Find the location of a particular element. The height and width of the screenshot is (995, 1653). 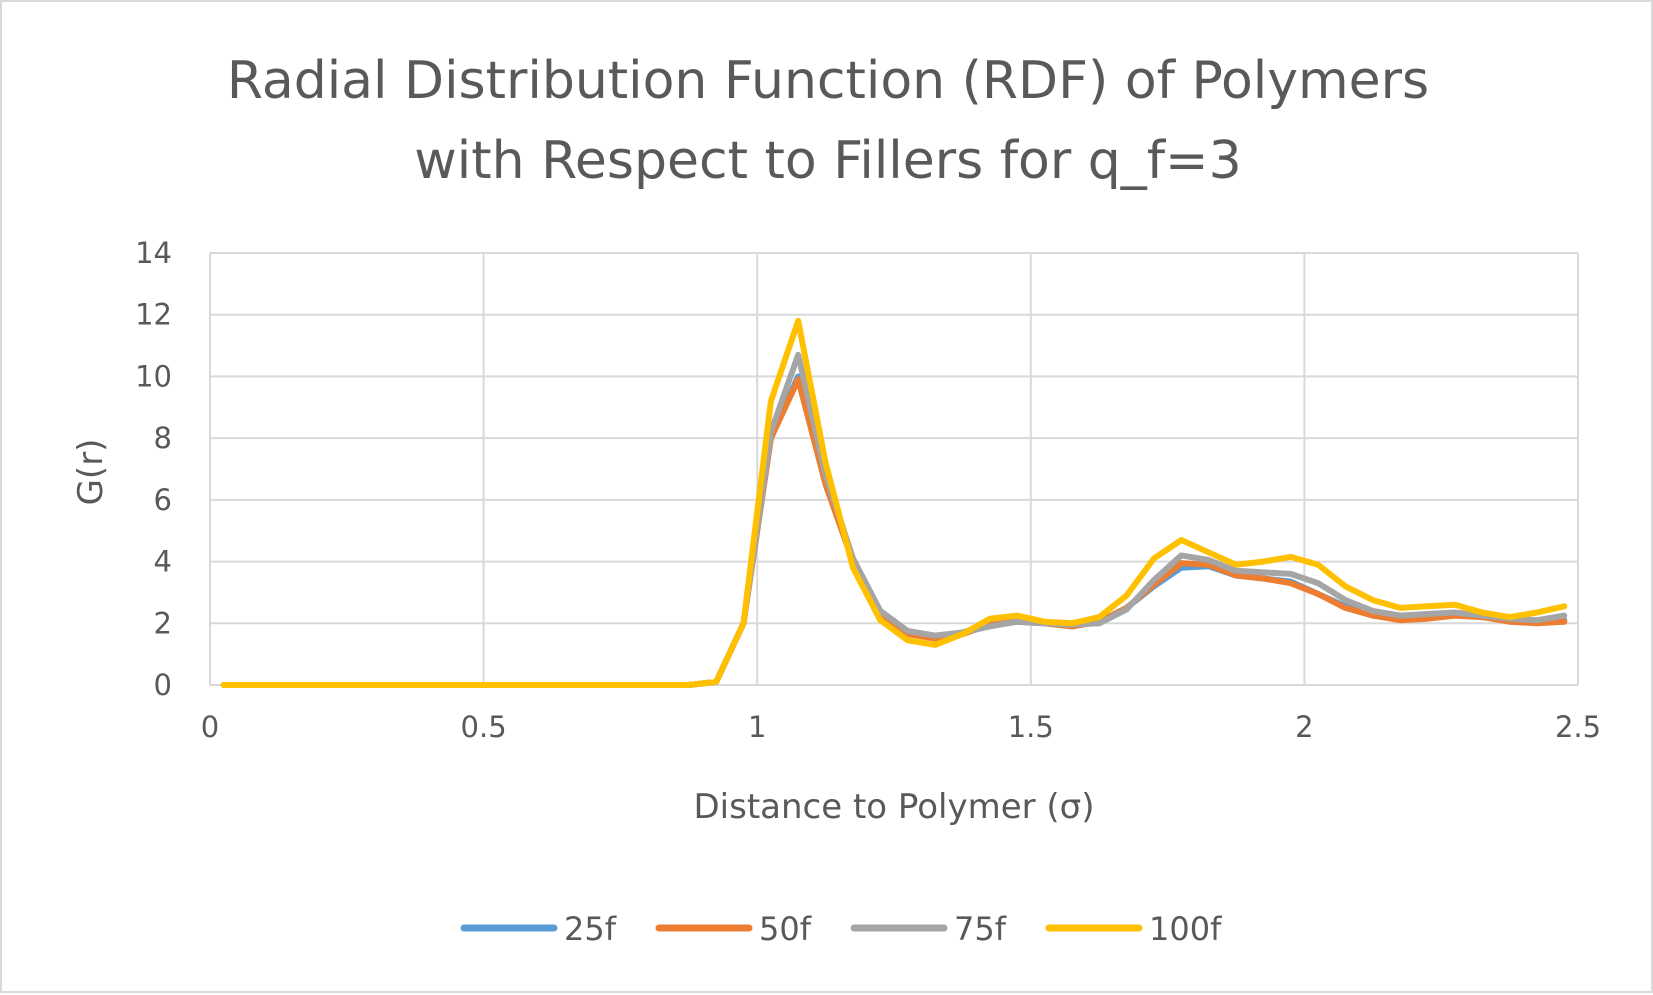

legend-label-50f: 50f is located at coordinates (785, 929).